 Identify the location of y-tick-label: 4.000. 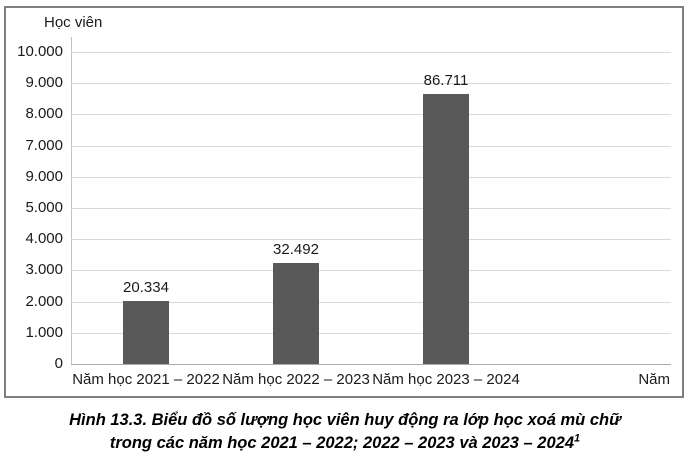
(44, 238).